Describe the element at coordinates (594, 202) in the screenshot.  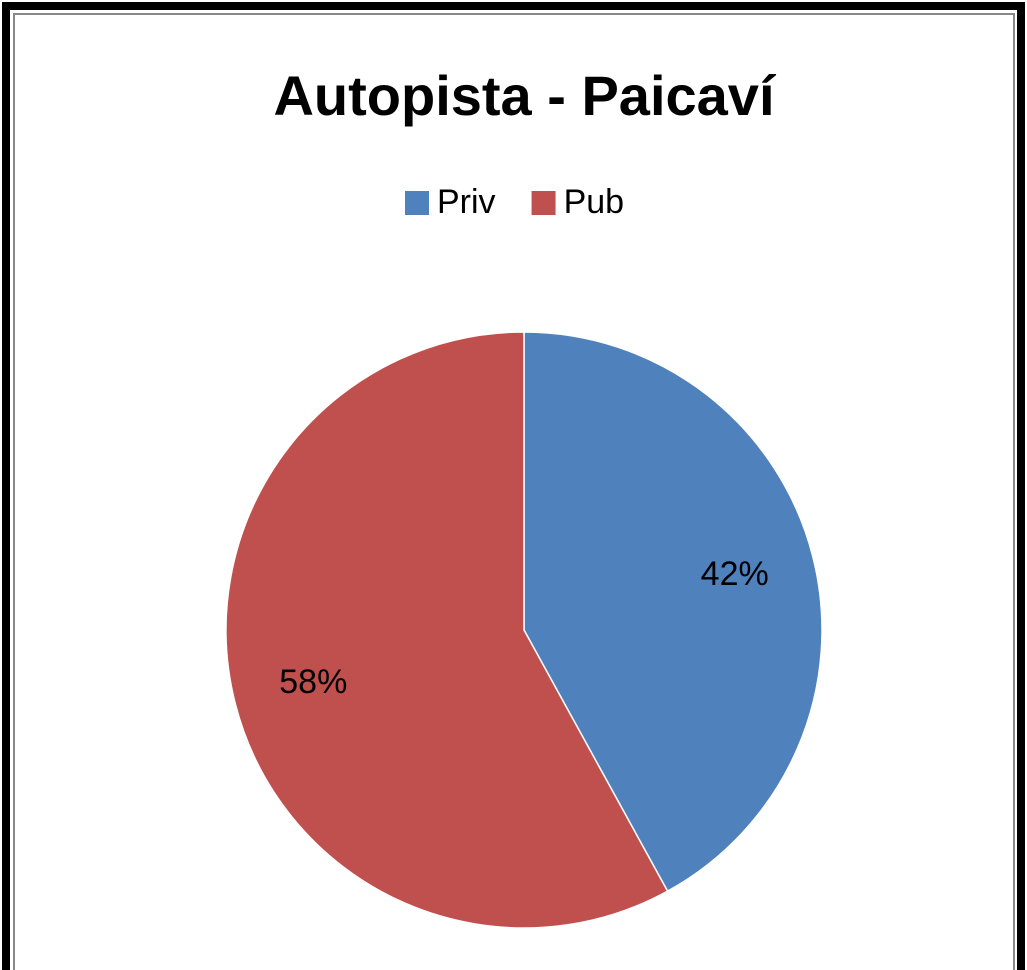
I see `legend-label: Pub` at that location.